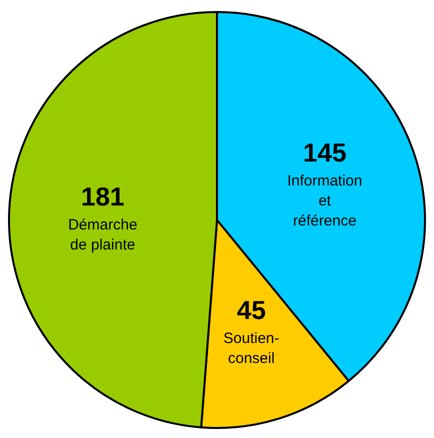  What do you see at coordinates (251, 310) in the screenshot?
I see `data-label: 45` at bounding box center [251, 310].